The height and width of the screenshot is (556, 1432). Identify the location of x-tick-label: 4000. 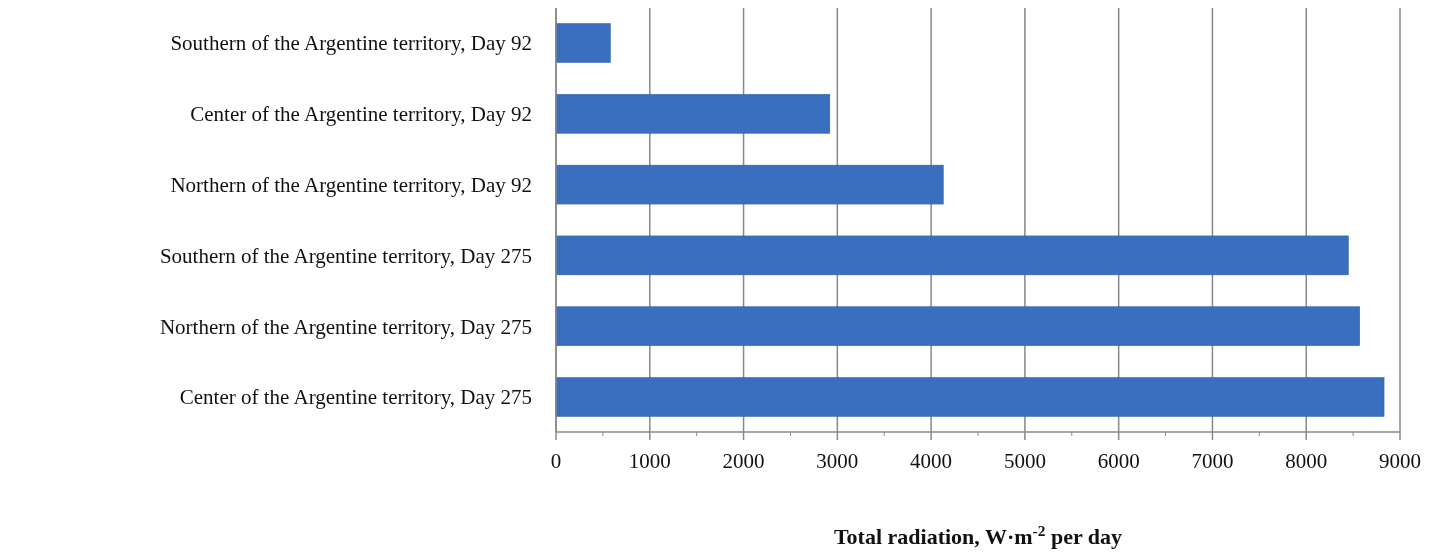
(931, 461).